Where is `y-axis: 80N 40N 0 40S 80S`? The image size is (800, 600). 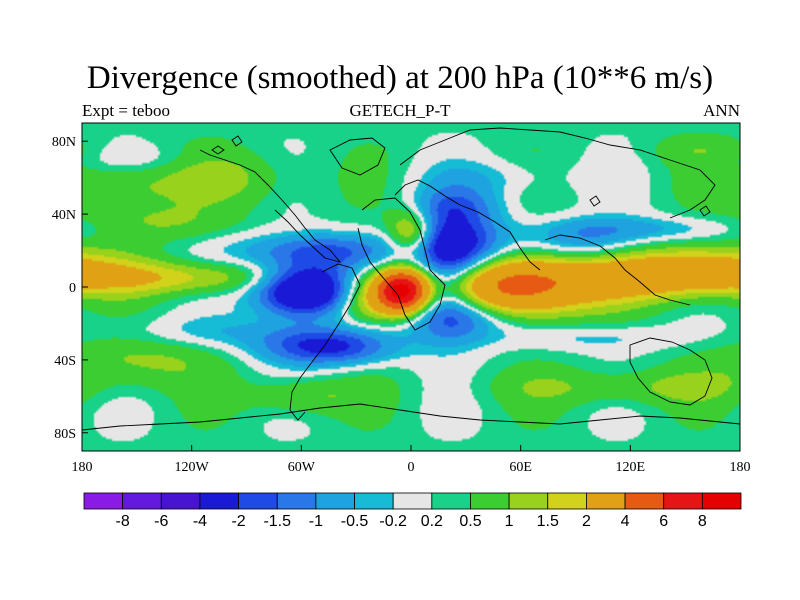
y-axis: 80N 40N 0 40S 80S is located at coordinates (70, 288).